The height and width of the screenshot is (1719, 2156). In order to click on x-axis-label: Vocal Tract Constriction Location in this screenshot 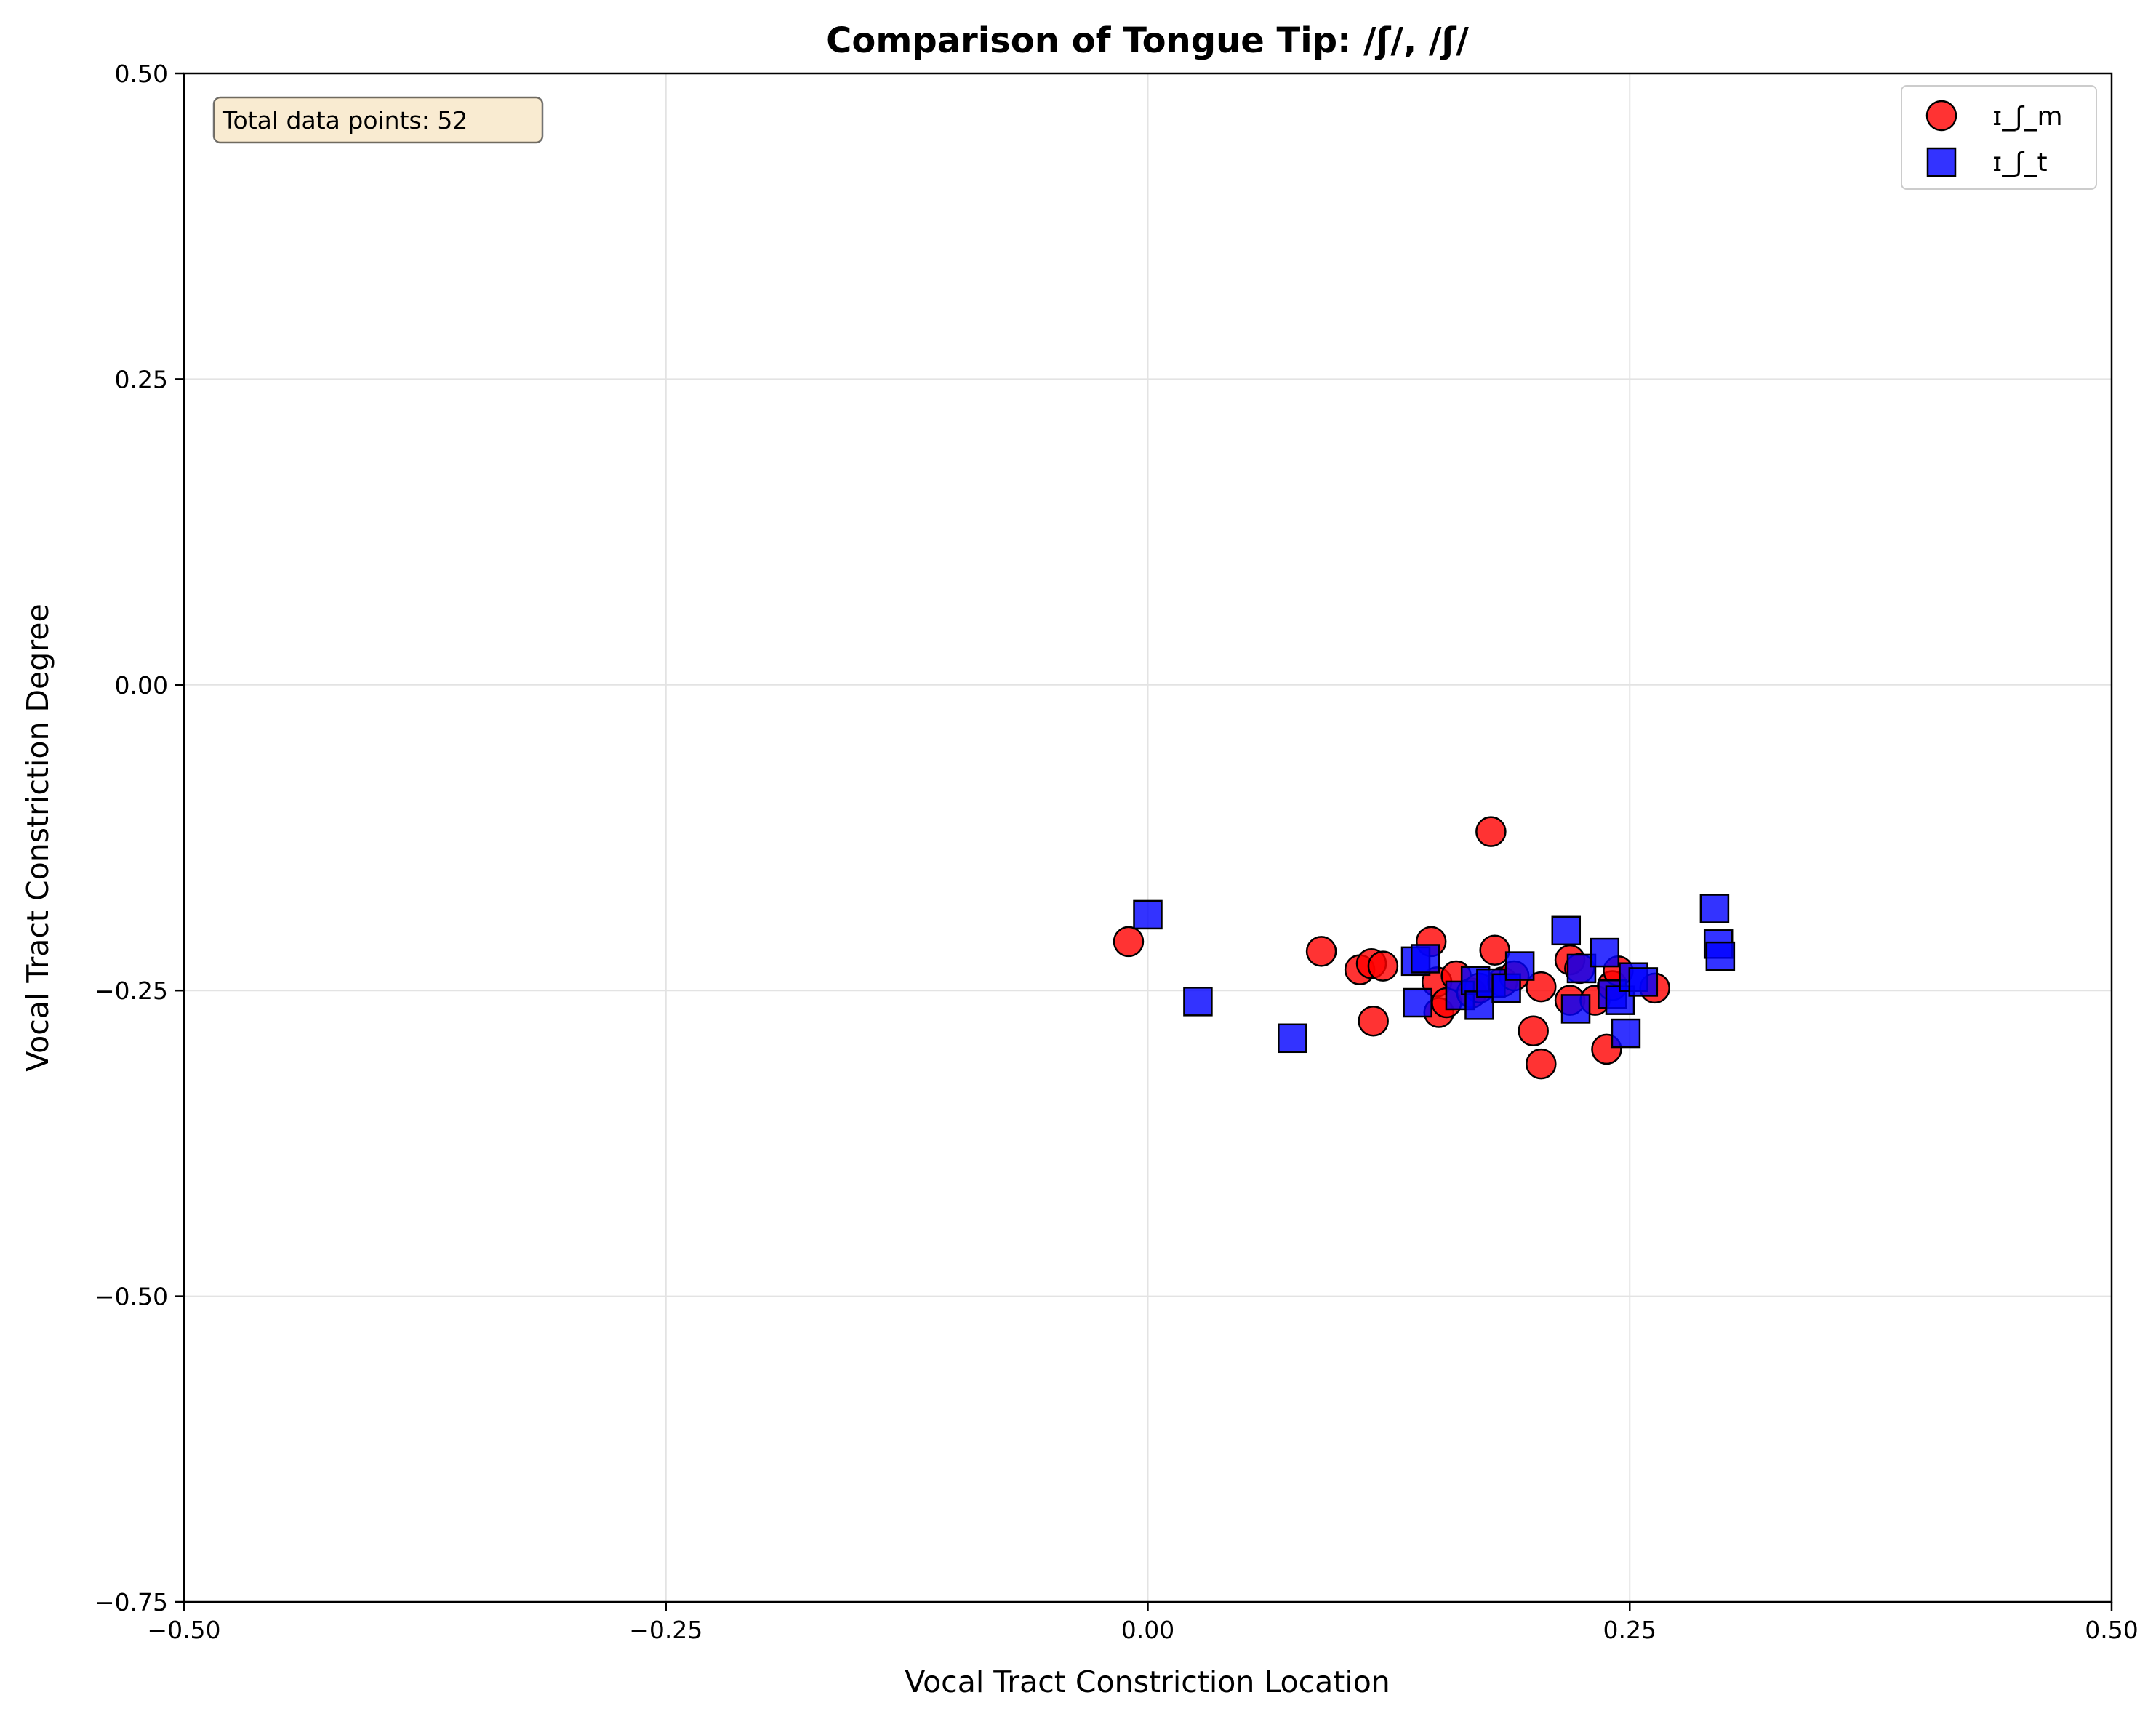, I will do `click(1147, 1681)`.